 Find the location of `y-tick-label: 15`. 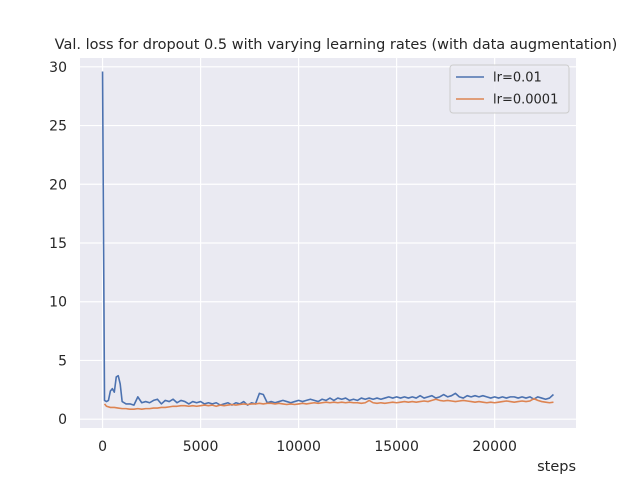

y-tick-label: 15 is located at coordinates (58, 244).